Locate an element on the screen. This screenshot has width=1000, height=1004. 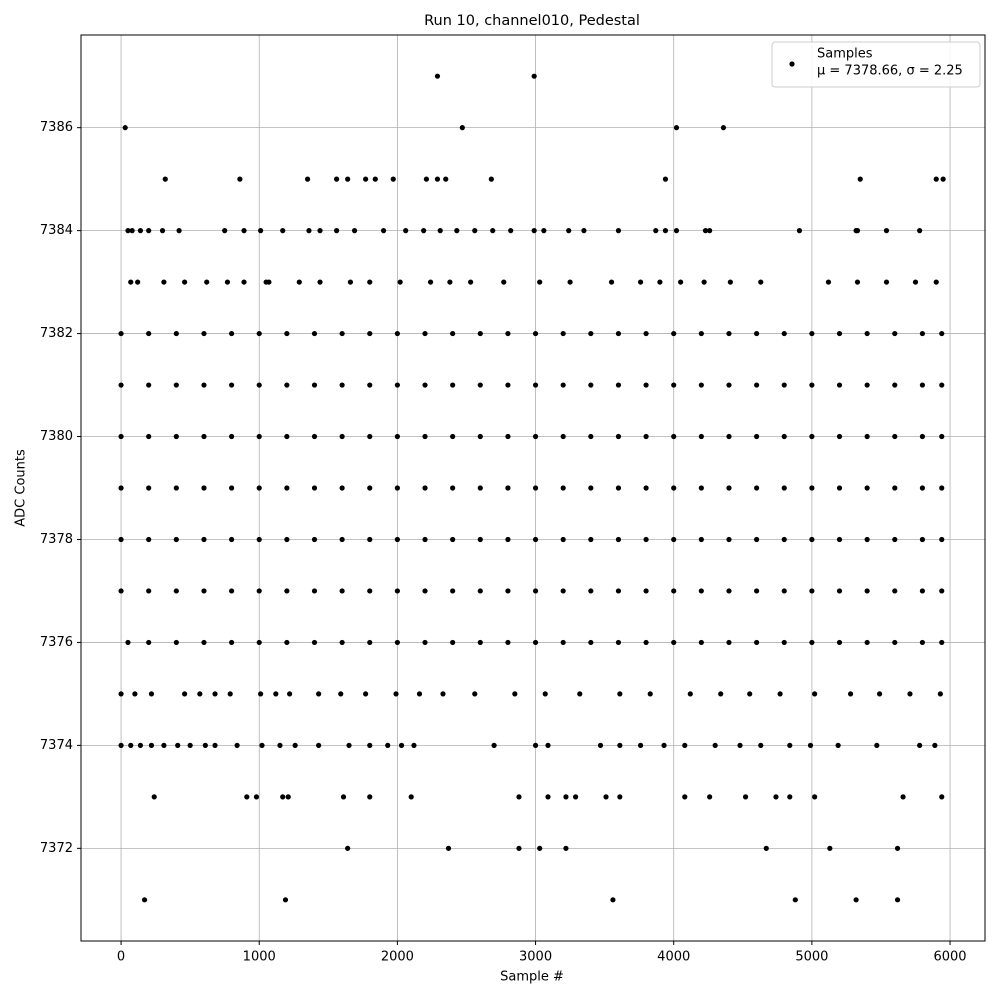
legend-marker is located at coordinates (792, 64).